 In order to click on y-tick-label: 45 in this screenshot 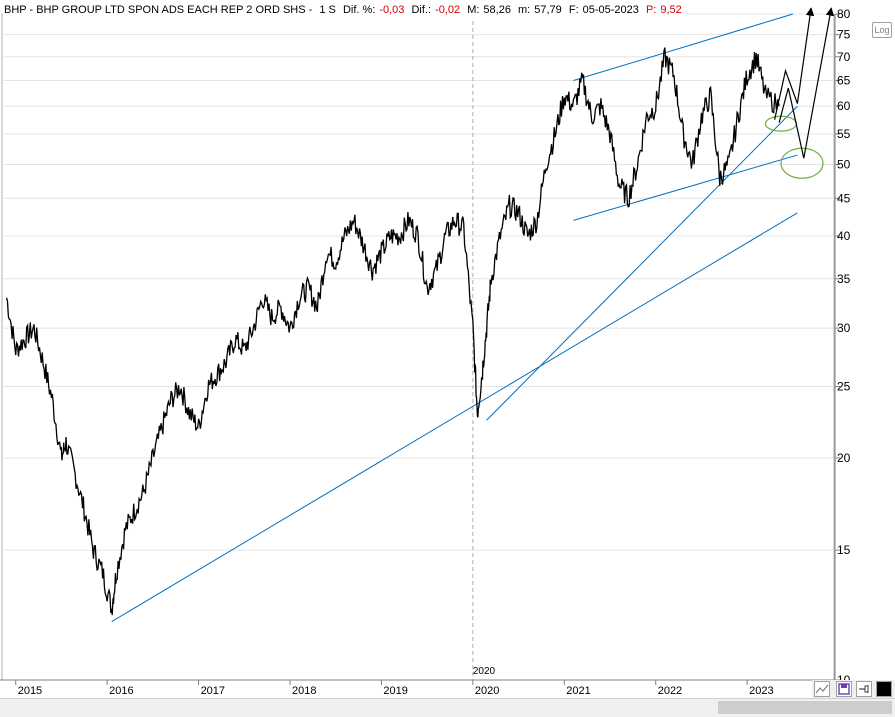, I will do `click(844, 198)`.